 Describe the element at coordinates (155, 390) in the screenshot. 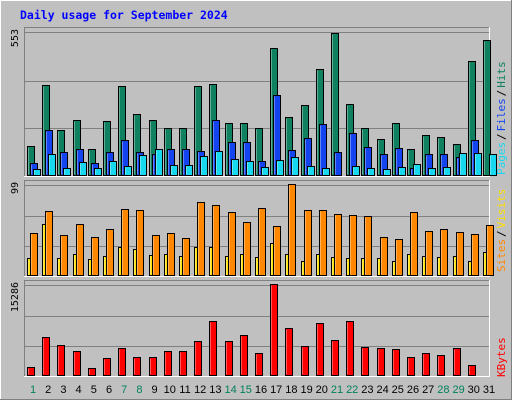

I see `x-tick-label-day-9: 9` at that location.